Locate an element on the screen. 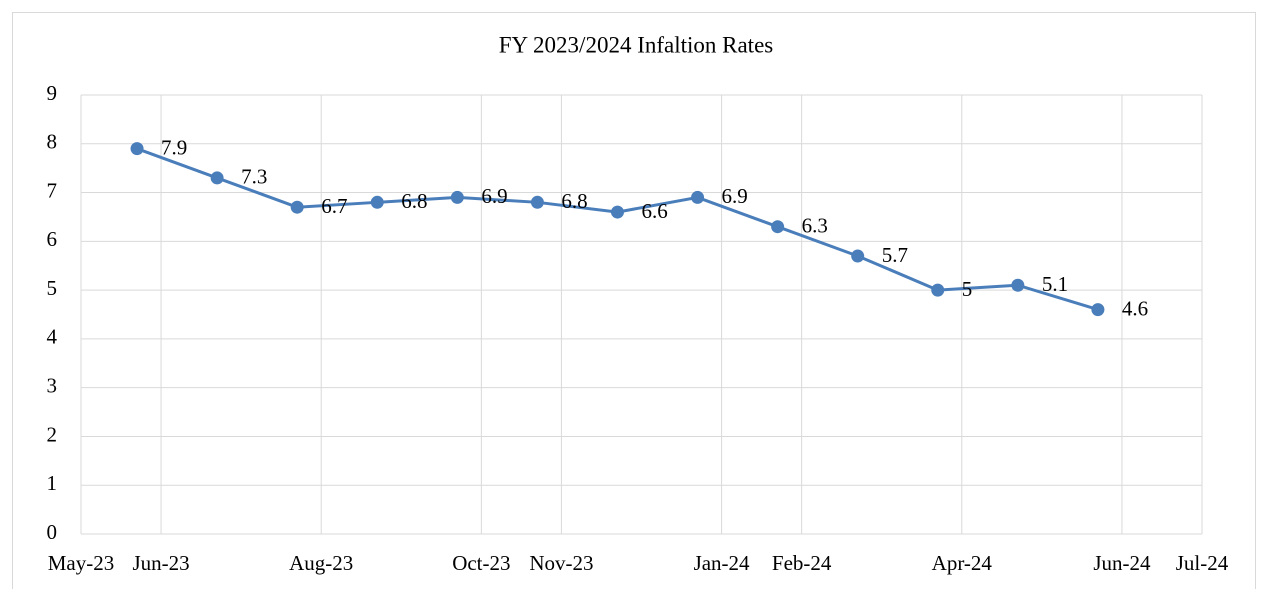 This screenshot has height=589, width=1268. x-tick-label: Apr-24 is located at coordinates (962, 563).